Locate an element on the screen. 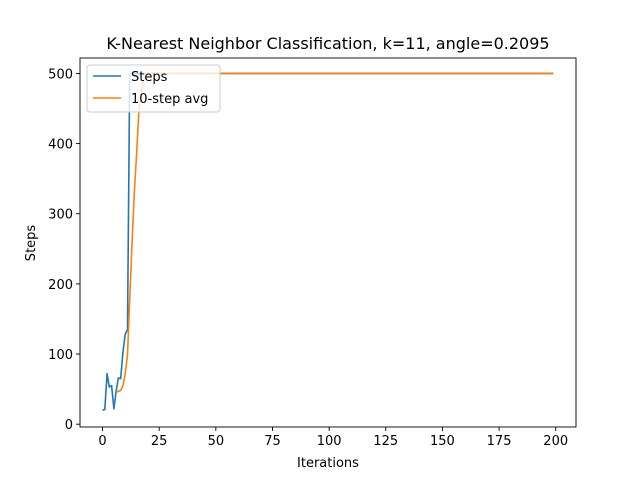 The height and width of the screenshot is (480, 640). legend-label: Steps is located at coordinates (149, 77).